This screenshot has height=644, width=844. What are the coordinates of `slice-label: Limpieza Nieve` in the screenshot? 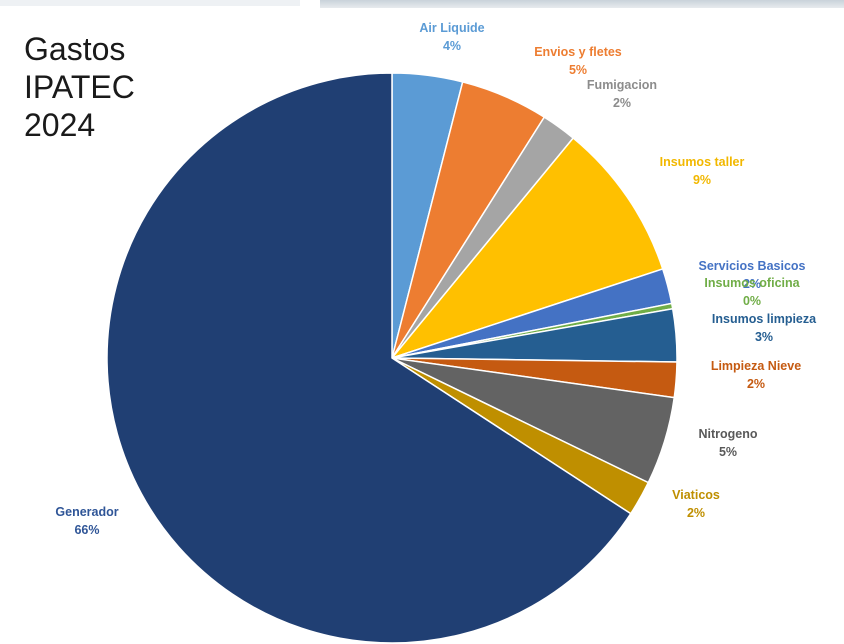 It's located at (756, 366).